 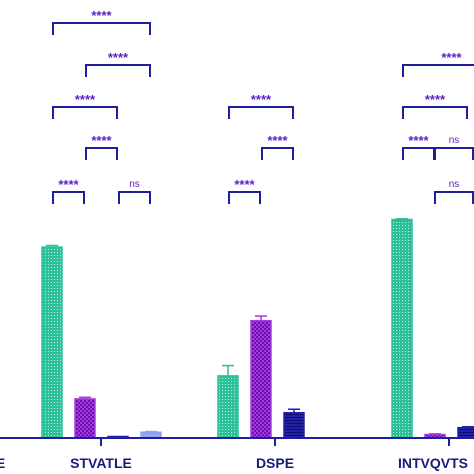 What do you see at coordinates (433, 463) in the screenshot?
I see `x-tick-label-intvqvts: INTVQVTS` at bounding box center [433, 463].